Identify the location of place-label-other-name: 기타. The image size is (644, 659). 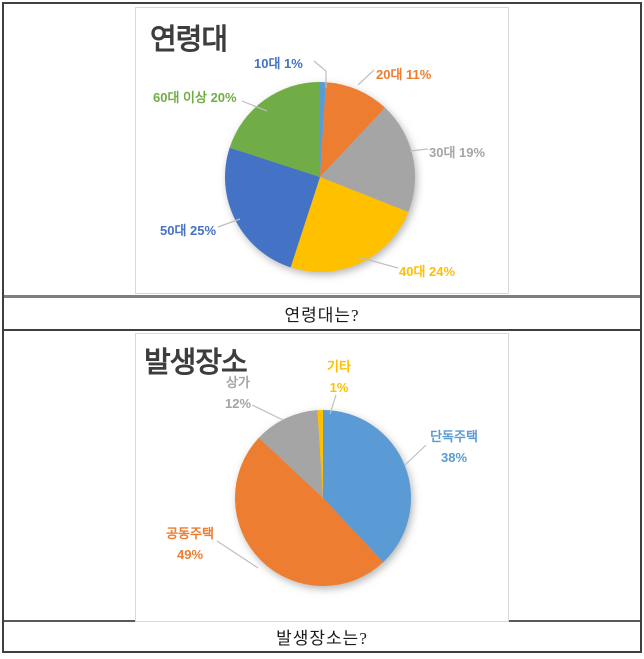
(339, 366).